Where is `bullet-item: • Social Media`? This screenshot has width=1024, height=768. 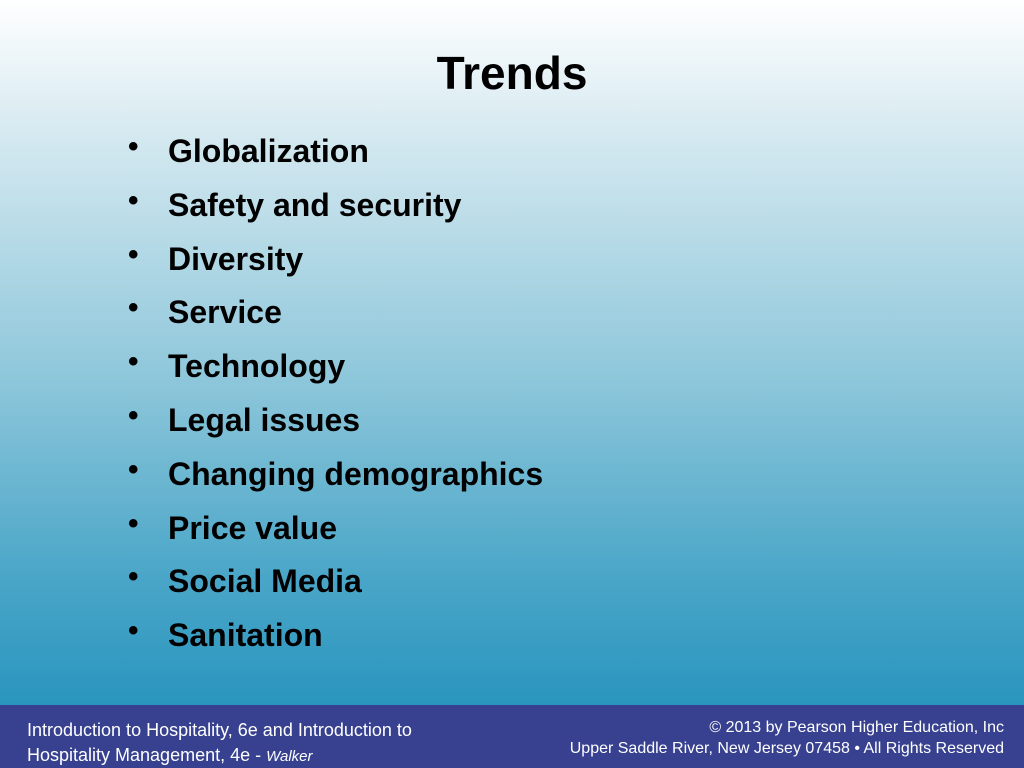 bullet-item: • Social Media is located at coordinates (335, 587).